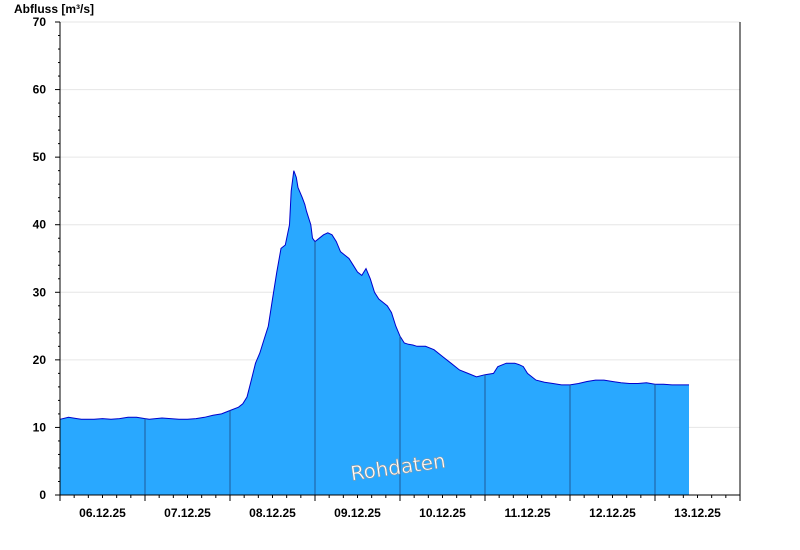 The height and width of the screenshot is (550, 800). I want to click on y-tick-label: 20, so click(40, 360).